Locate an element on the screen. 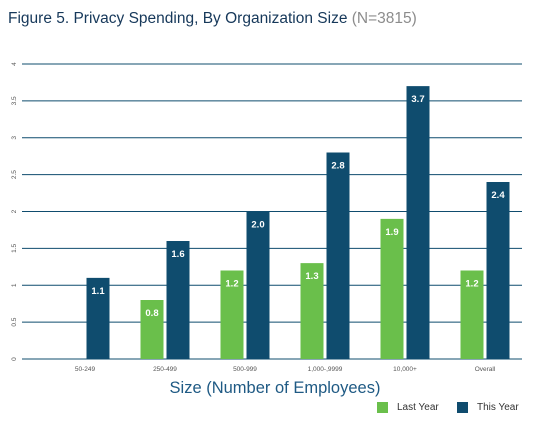 This screenshot has height=431, width=540. bar-value-label: 1.1 is located at coordinates (98, 291).